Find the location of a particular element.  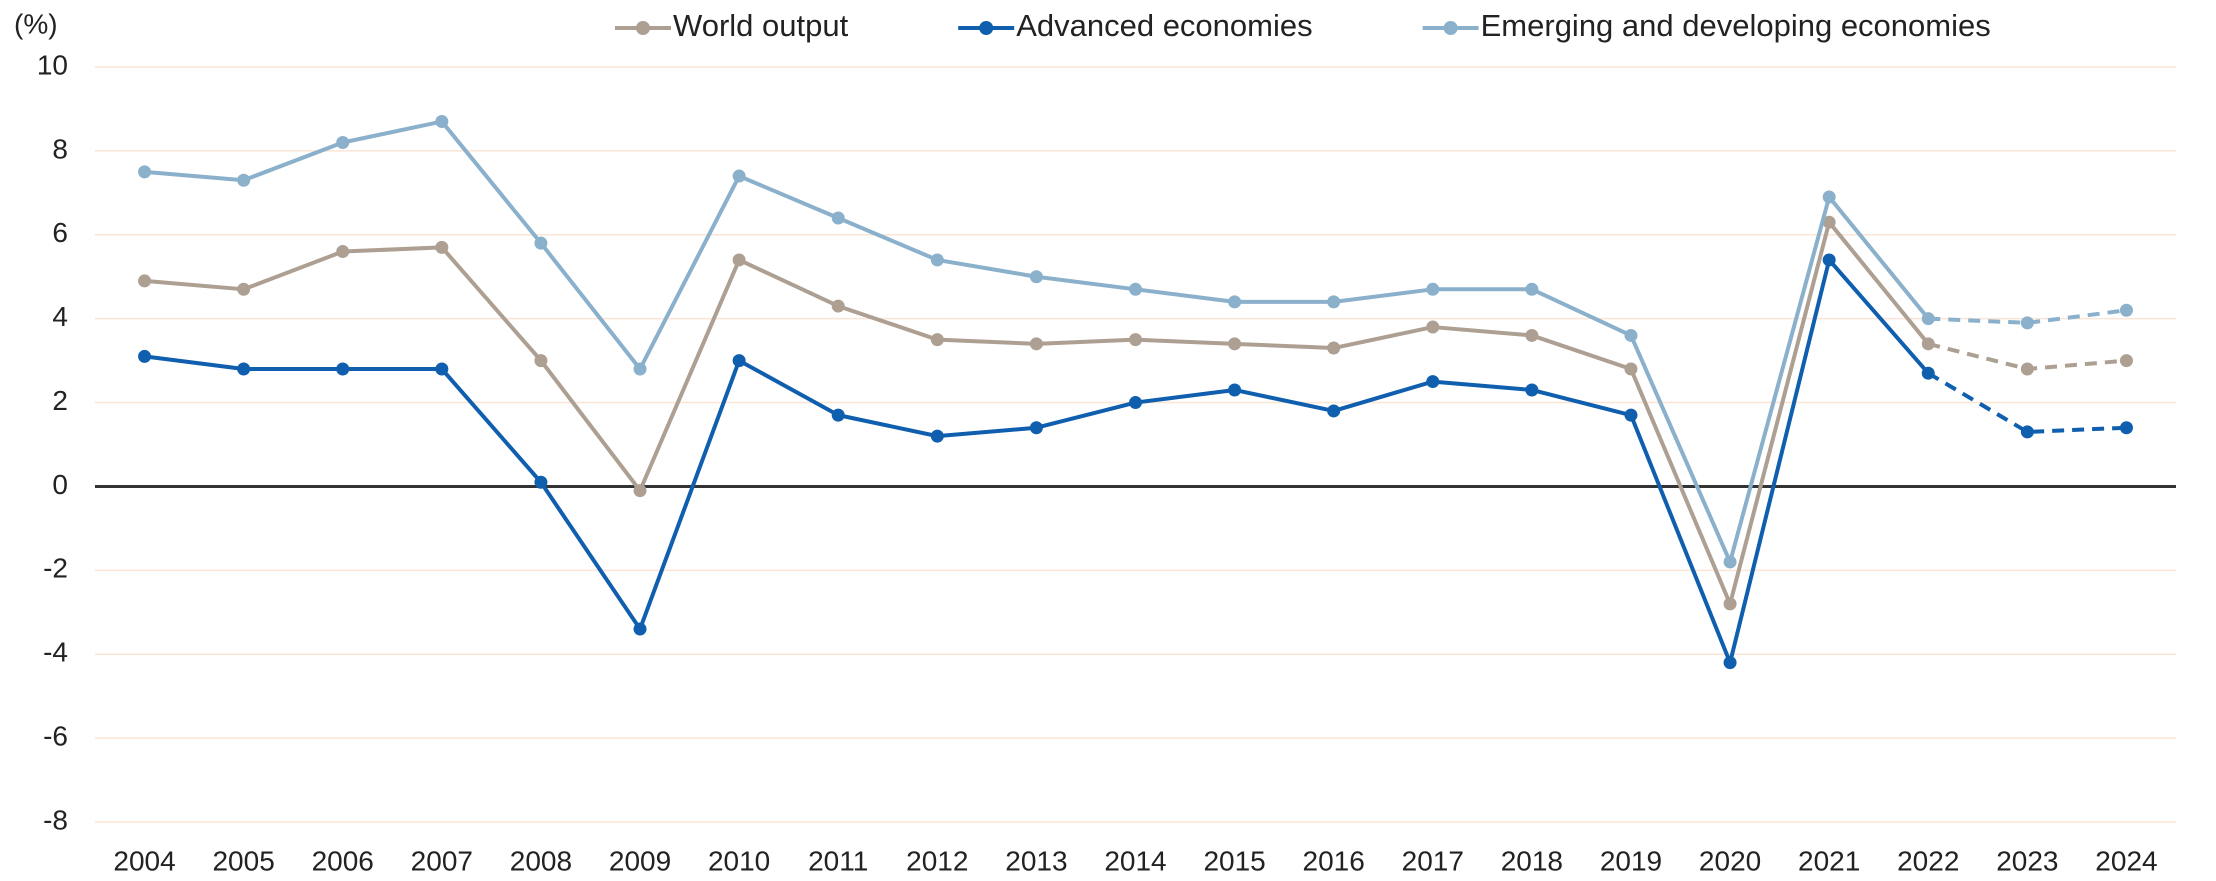

x-tick-label: 2015 is located at coordinates (1234, 860).